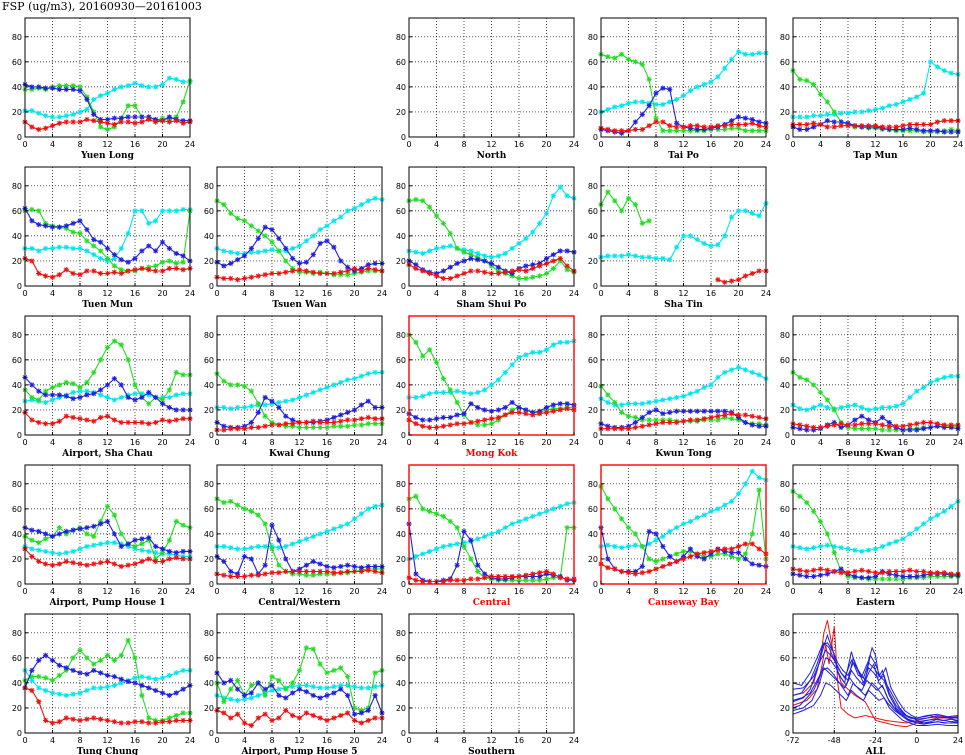  Describe the element at coordinates (209, 186) in the screenshot. I see `y-tick-label: 80` at that location.